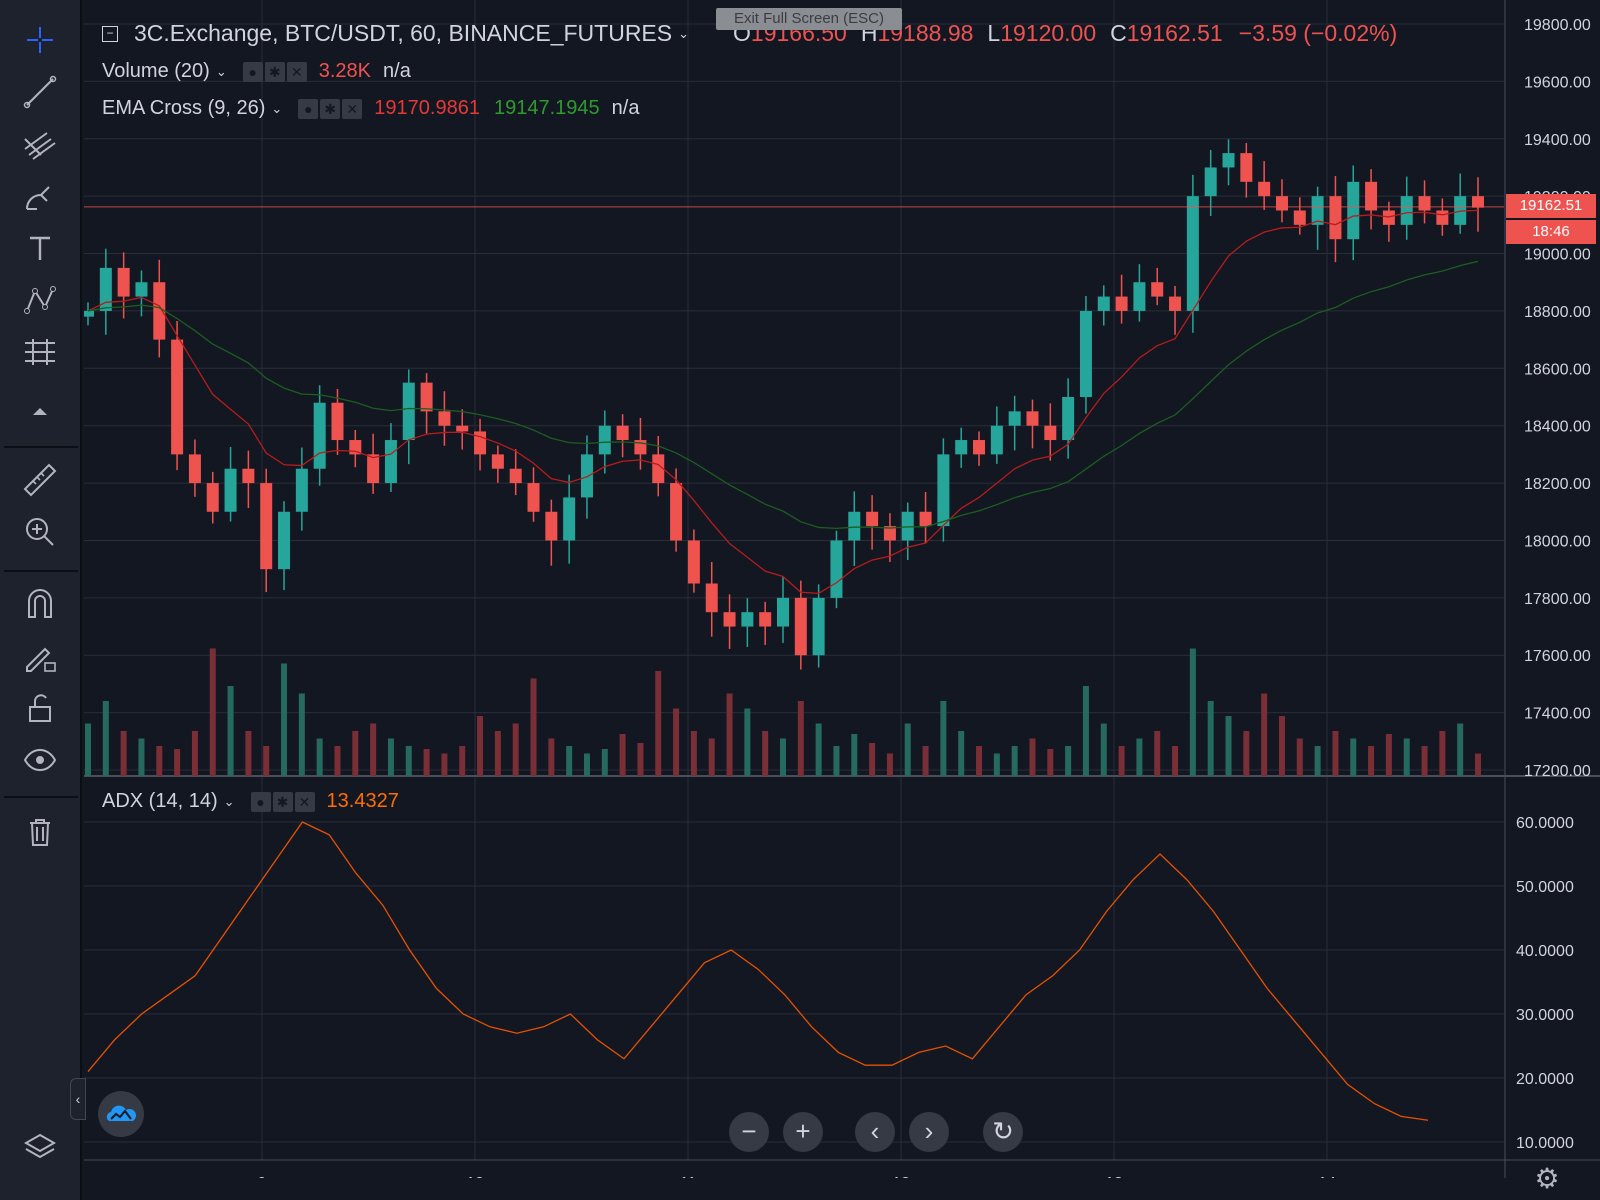 Image resolution: width=1600 pixels, height=1200 pixels. What do you see at coordinates (475, 1176) in the screenshot?
I see `time-tick-label: 10` at bounding box center [475, 1176].